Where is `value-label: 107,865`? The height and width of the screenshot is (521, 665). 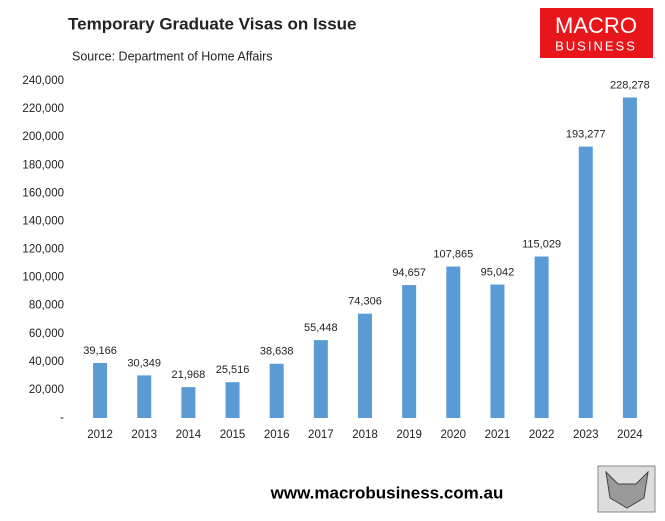 value-label: 107,865 is located at coordinates (453, 254).